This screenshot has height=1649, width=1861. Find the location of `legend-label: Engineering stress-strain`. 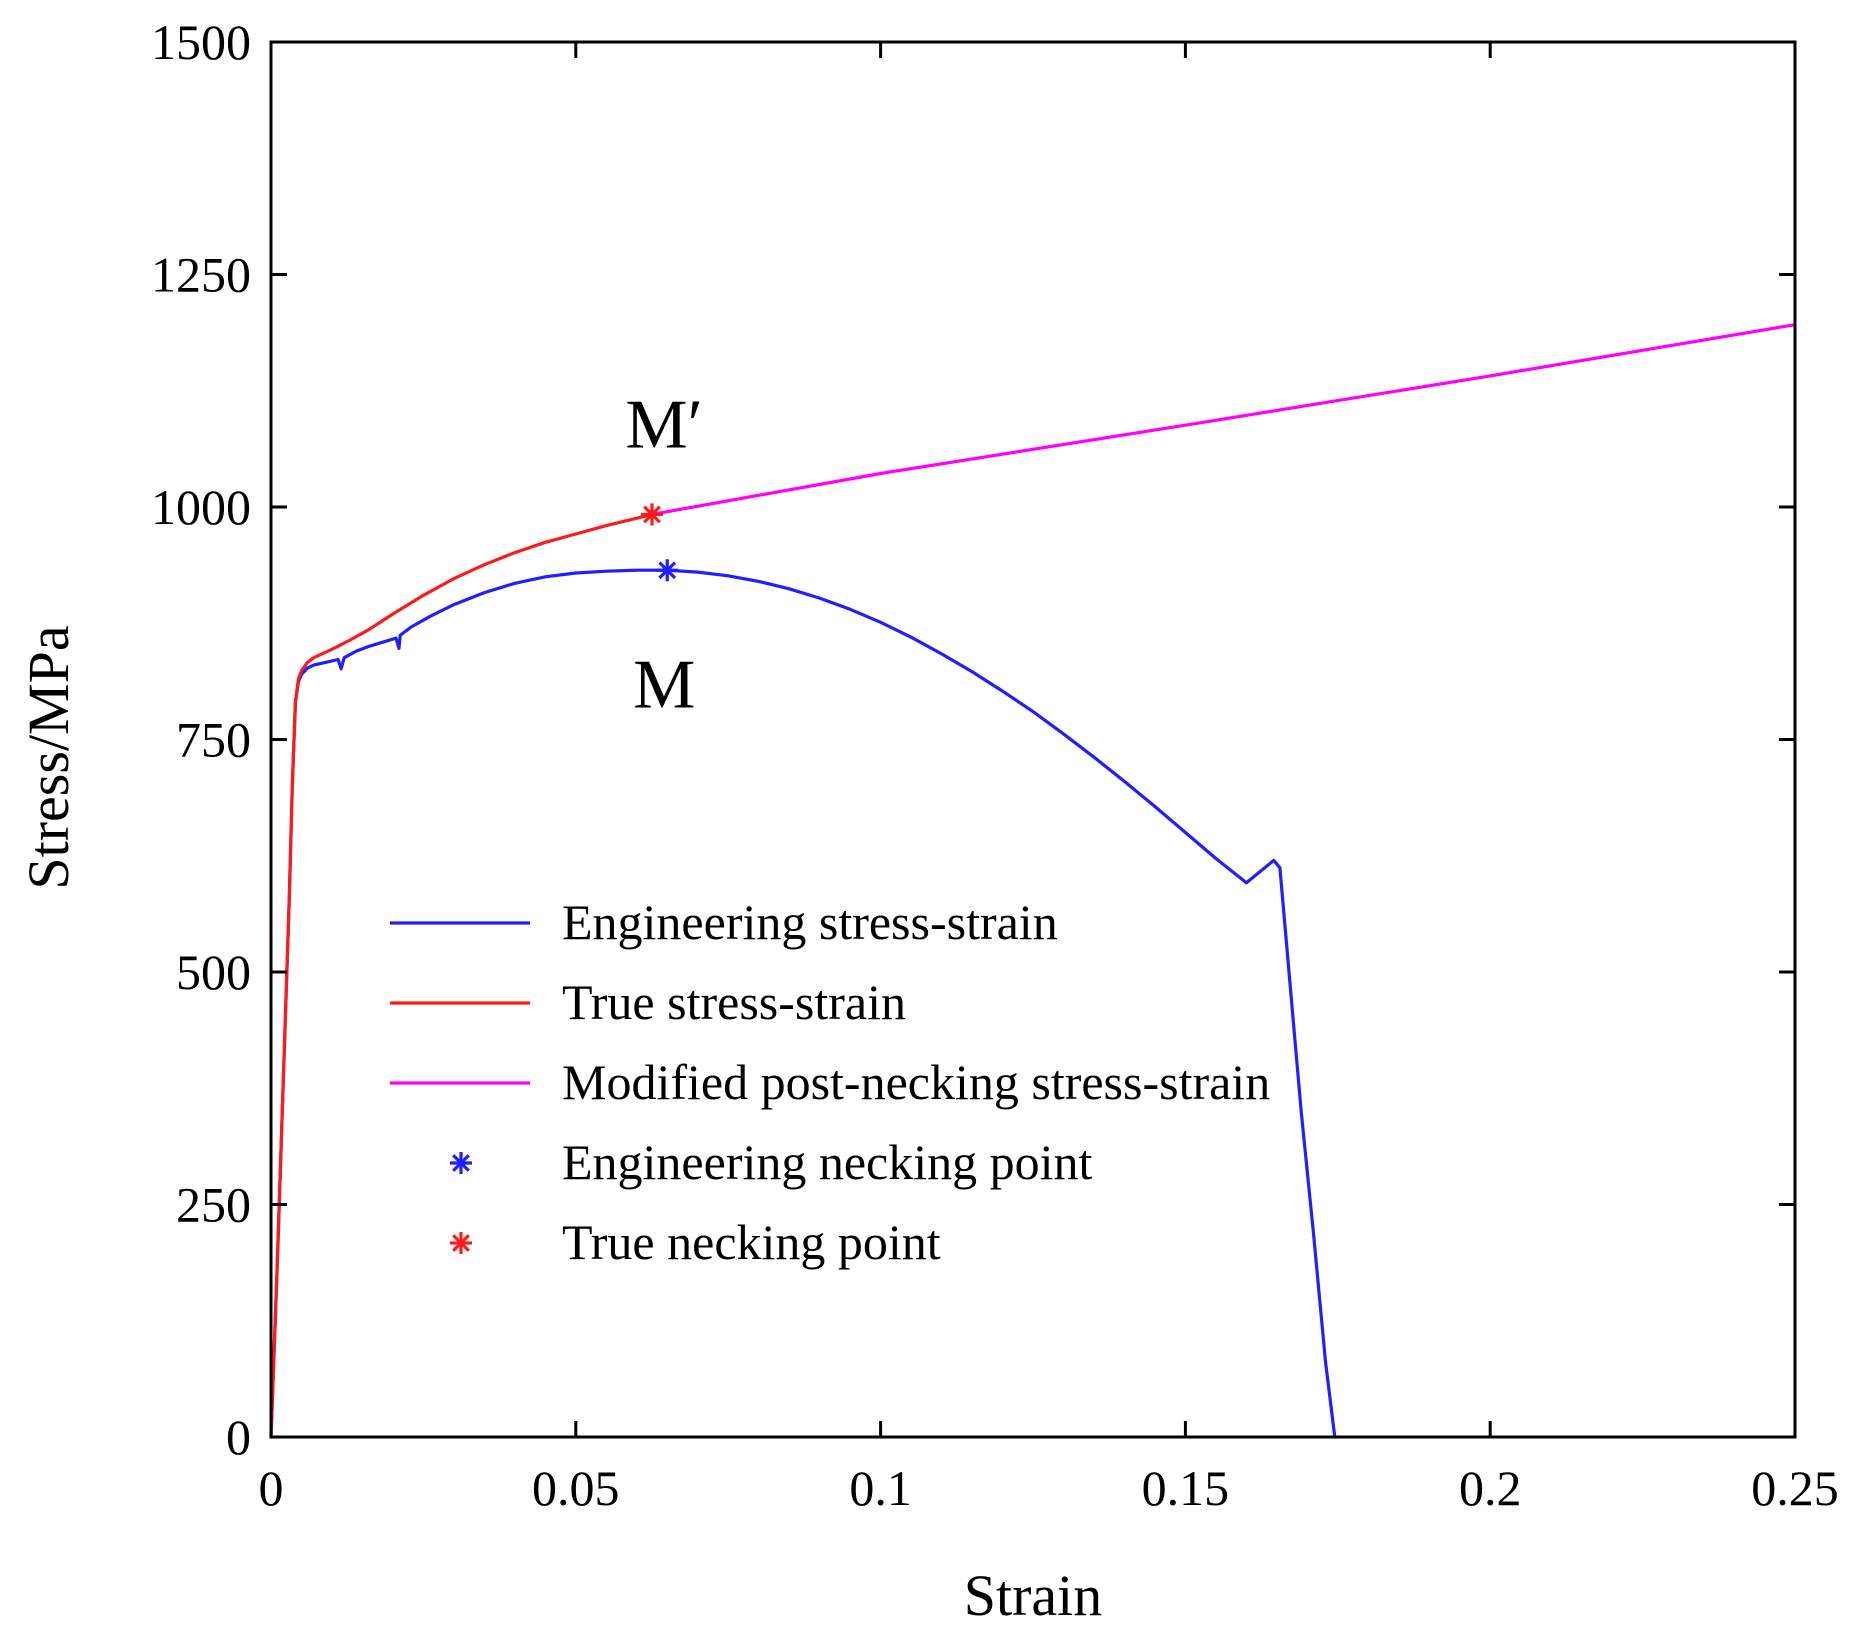

legend-label: Engineering stress-strain is located at coordinates (810, 922).